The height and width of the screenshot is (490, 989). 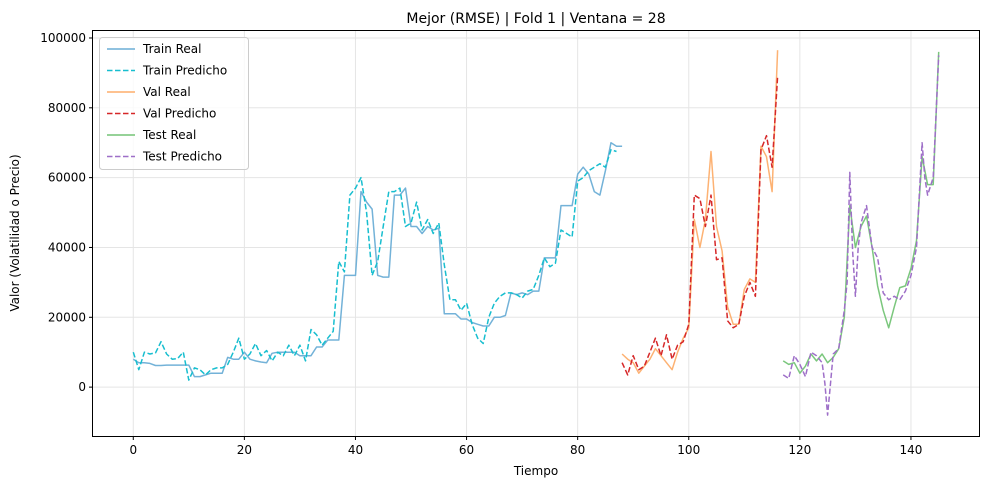 I want to click on x-tick-label: 0, so click(x=133, y=450).